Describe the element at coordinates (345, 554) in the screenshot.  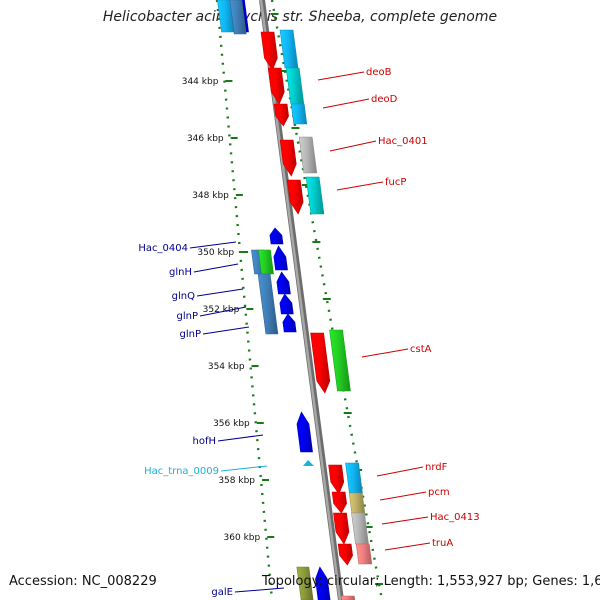
I see `gene-truA-red` at that location.